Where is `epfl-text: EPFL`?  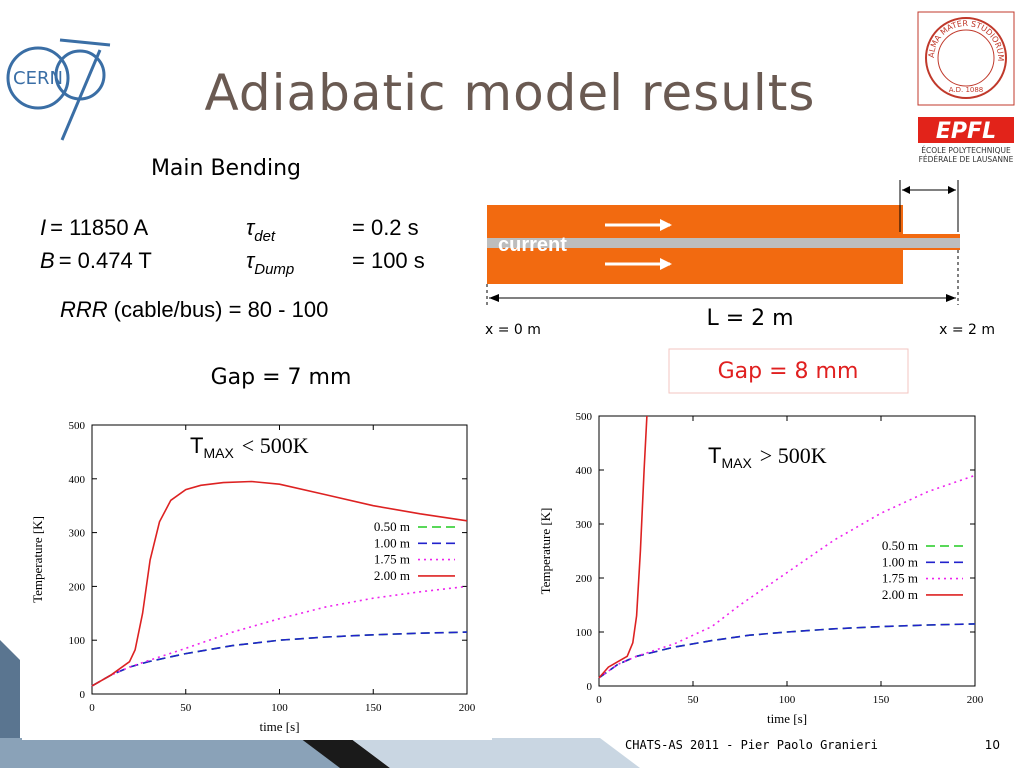 epfl-text: EPFL is located at coordinates (966, 131).